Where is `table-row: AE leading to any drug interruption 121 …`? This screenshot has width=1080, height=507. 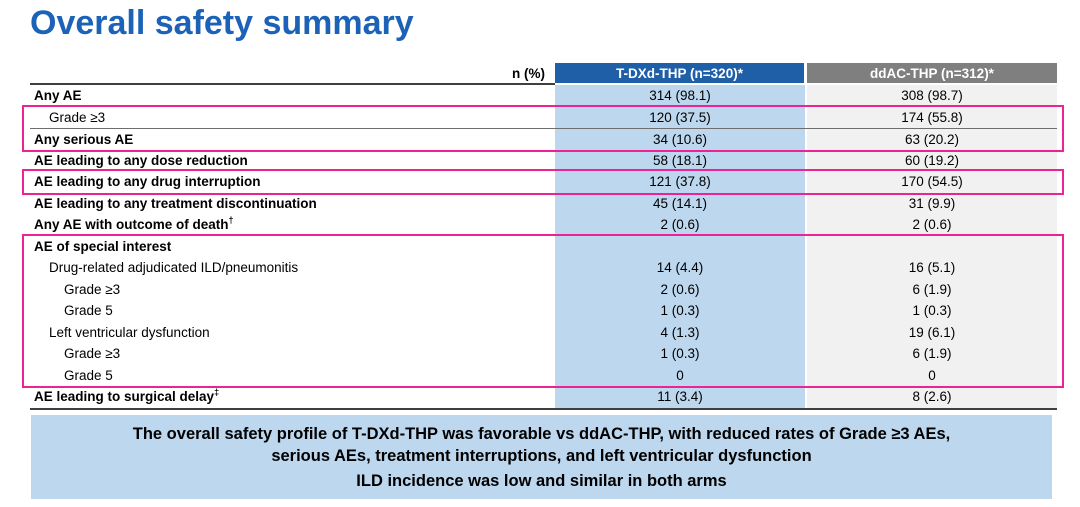 table-row: AE leading to any drug interruption 121 … is located at coordinates (543, 182).